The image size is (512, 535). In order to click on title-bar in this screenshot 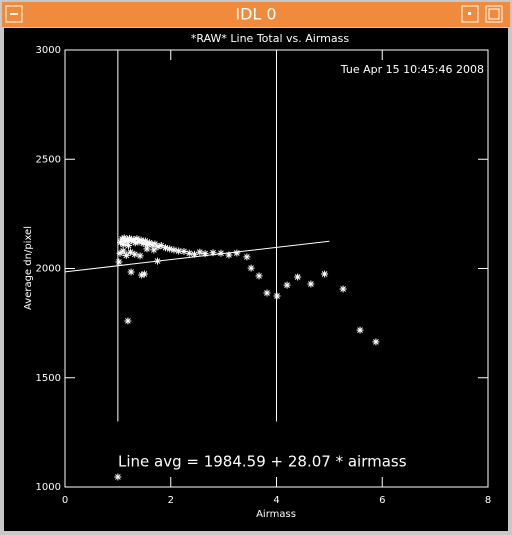, I will do `click(256, 14)`.